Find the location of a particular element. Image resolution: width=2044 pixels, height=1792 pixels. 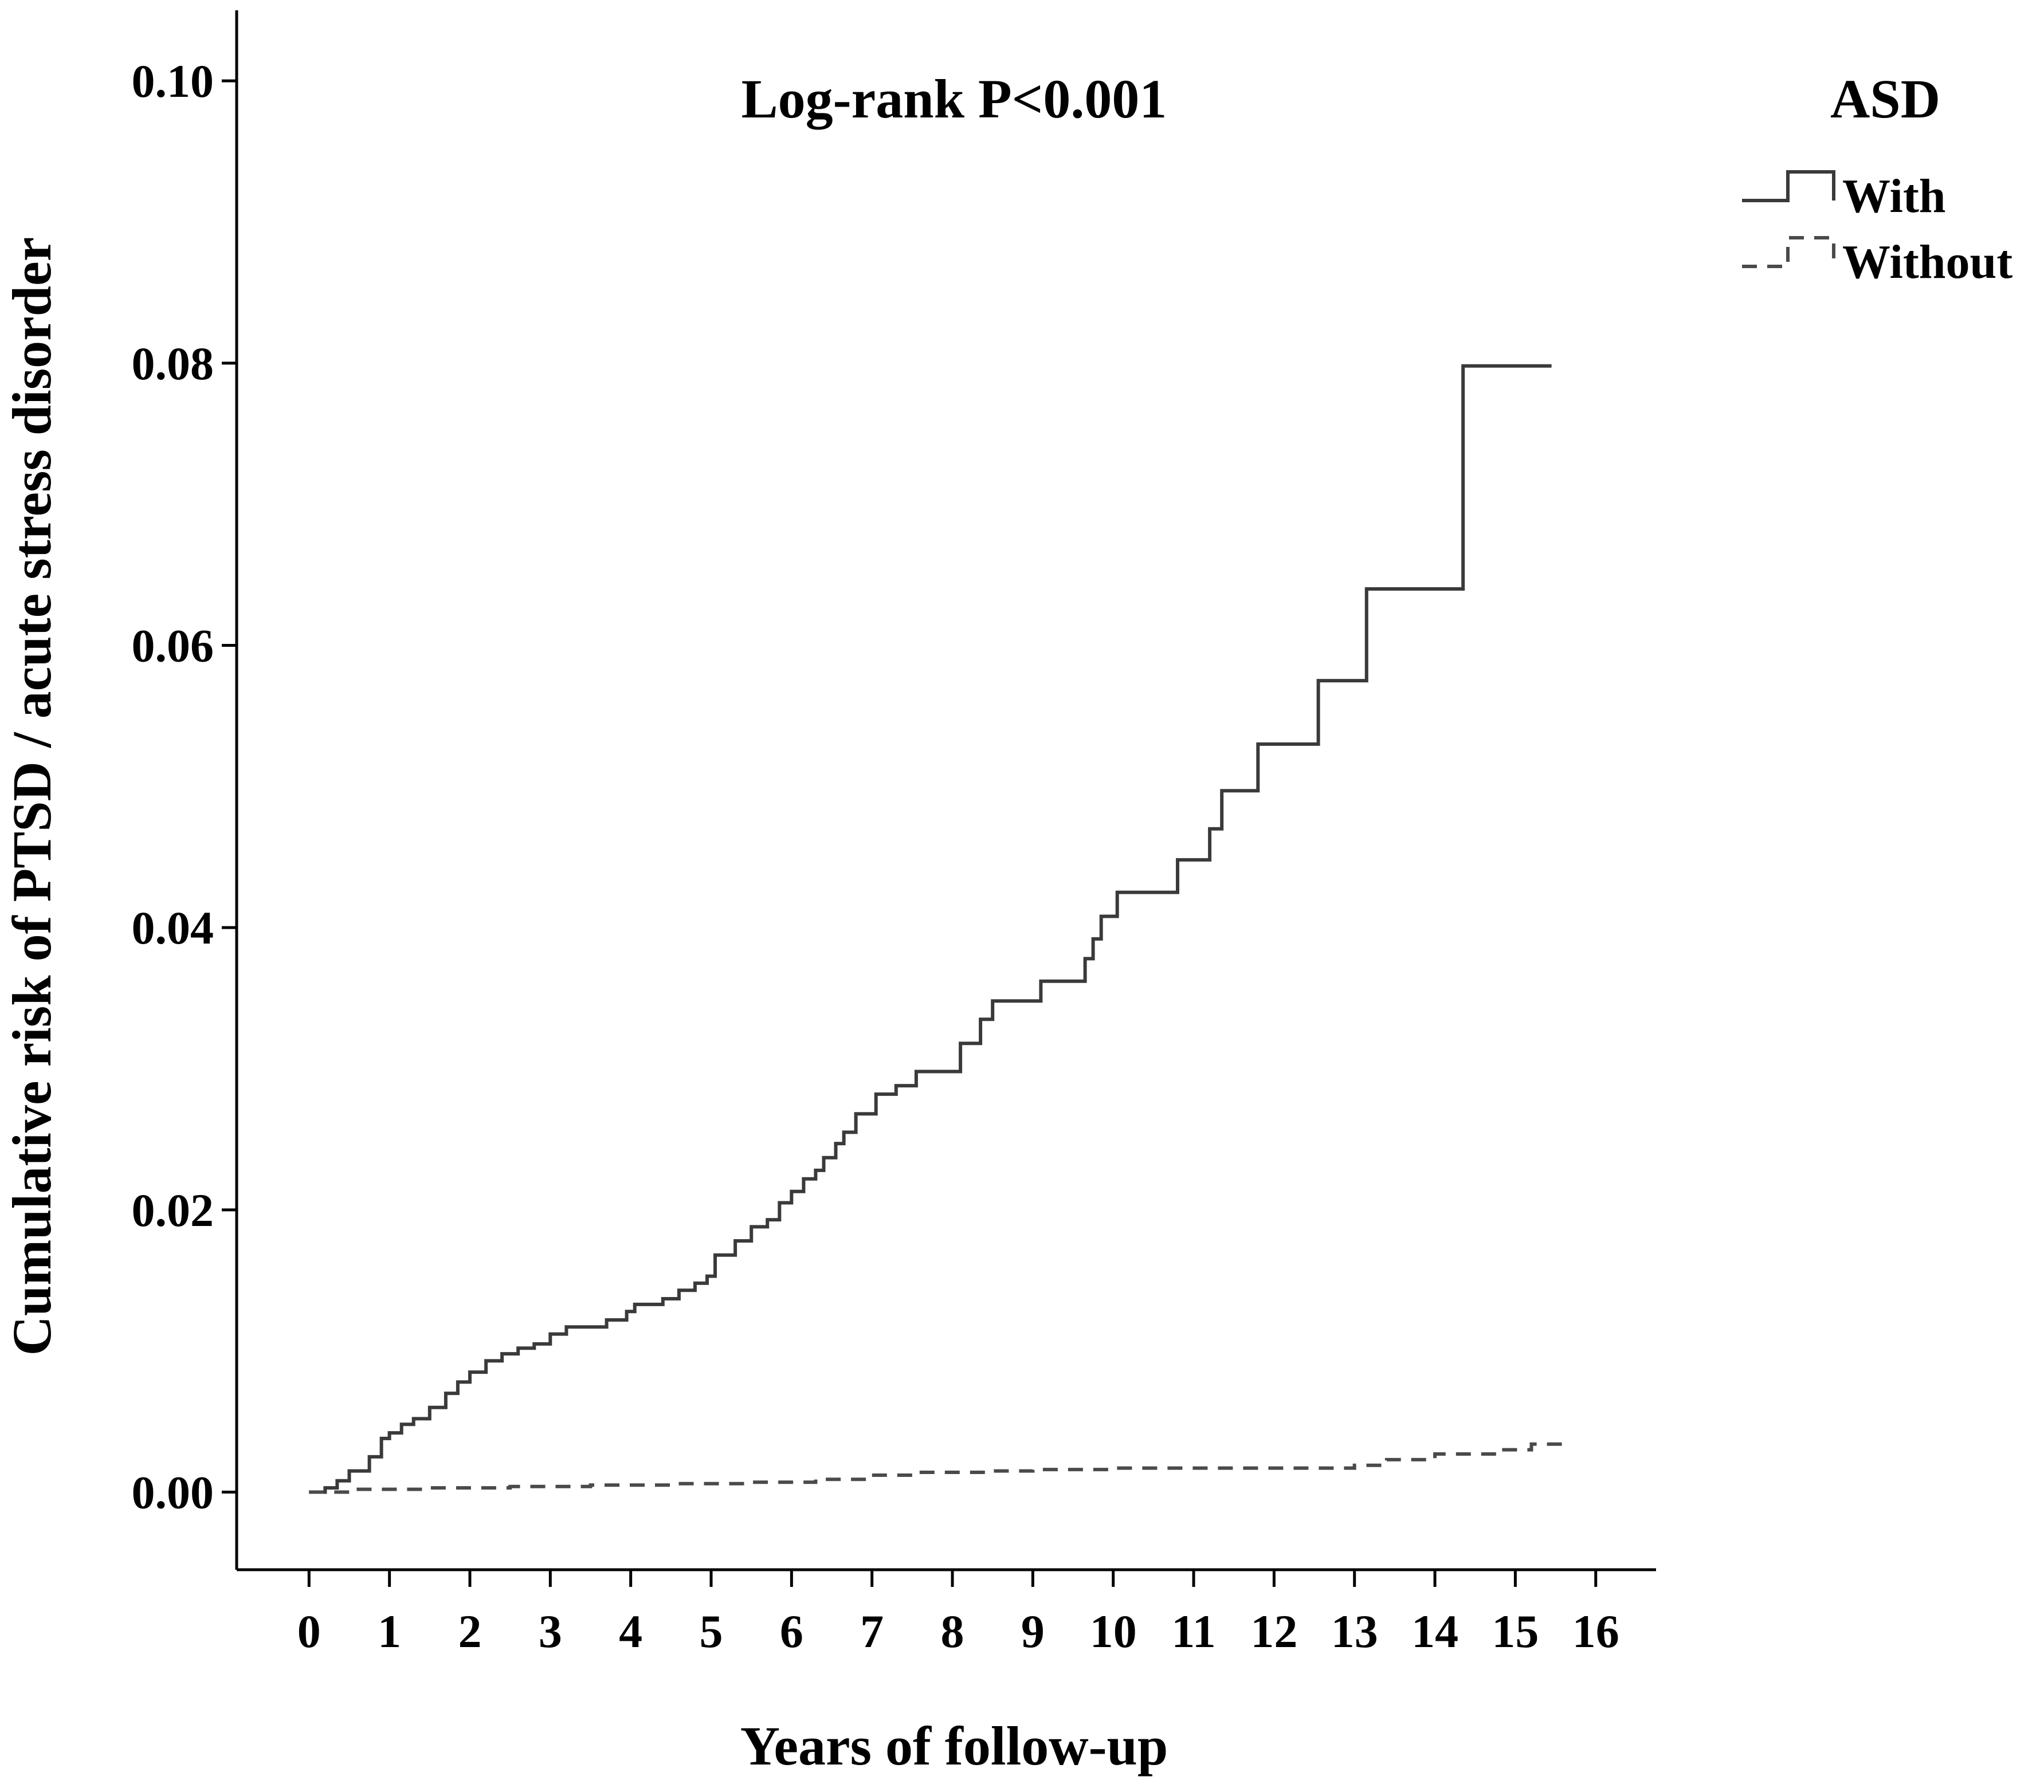

x-tick-label: 12 is located at coordinates (1273, 1631).